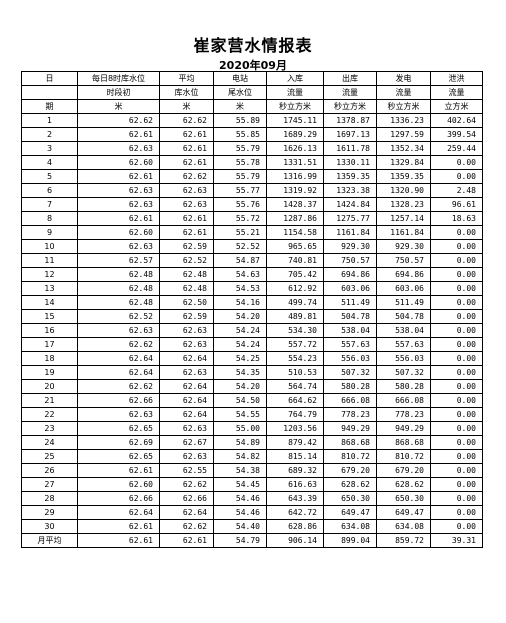 This screenshot has width=506, height=623. What do you see at coordinates (49, 232) in the screenshot?
I see `cell-day: 9` at bounding box center [49, 232].